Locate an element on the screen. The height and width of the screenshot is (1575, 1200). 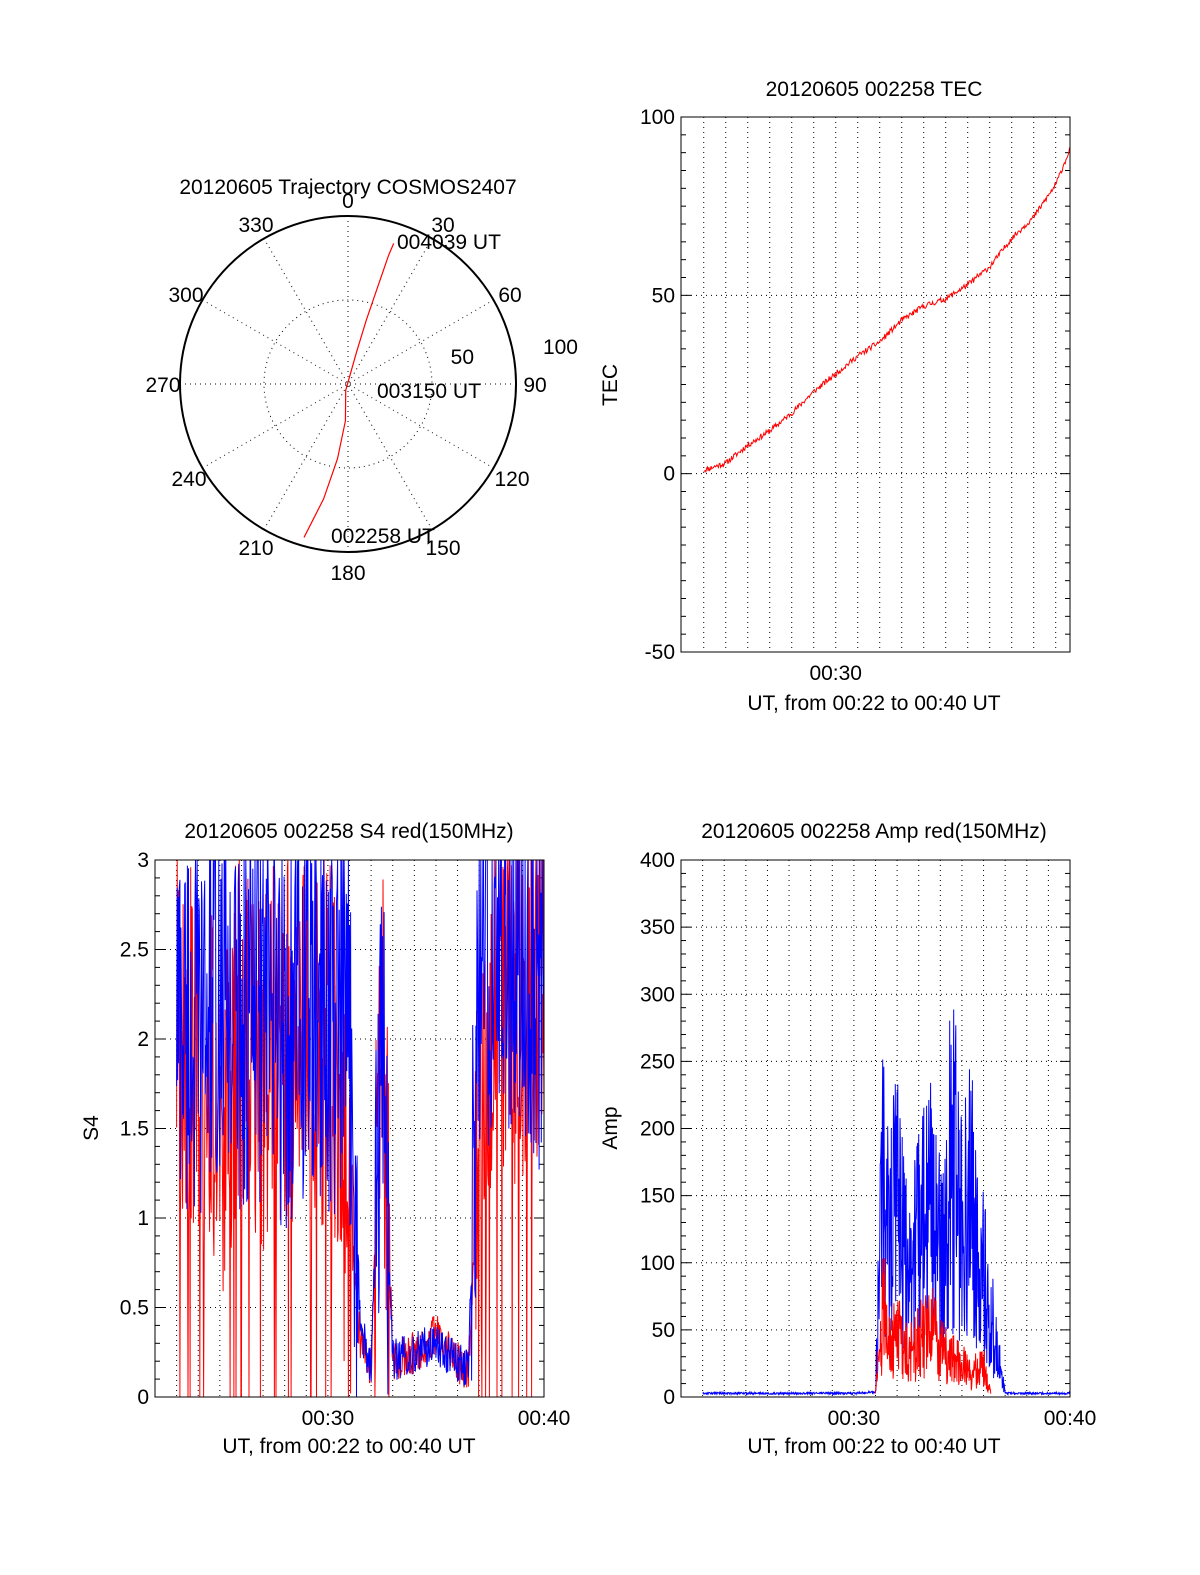
angle-label-30: 30 is located at coordinates (442, 225).